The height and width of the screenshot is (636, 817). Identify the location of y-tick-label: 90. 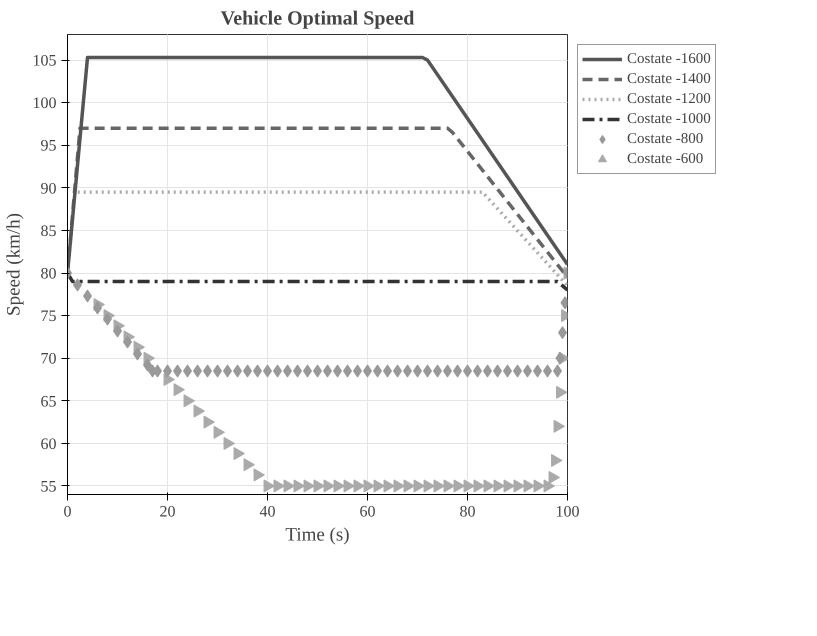
(48, 189).